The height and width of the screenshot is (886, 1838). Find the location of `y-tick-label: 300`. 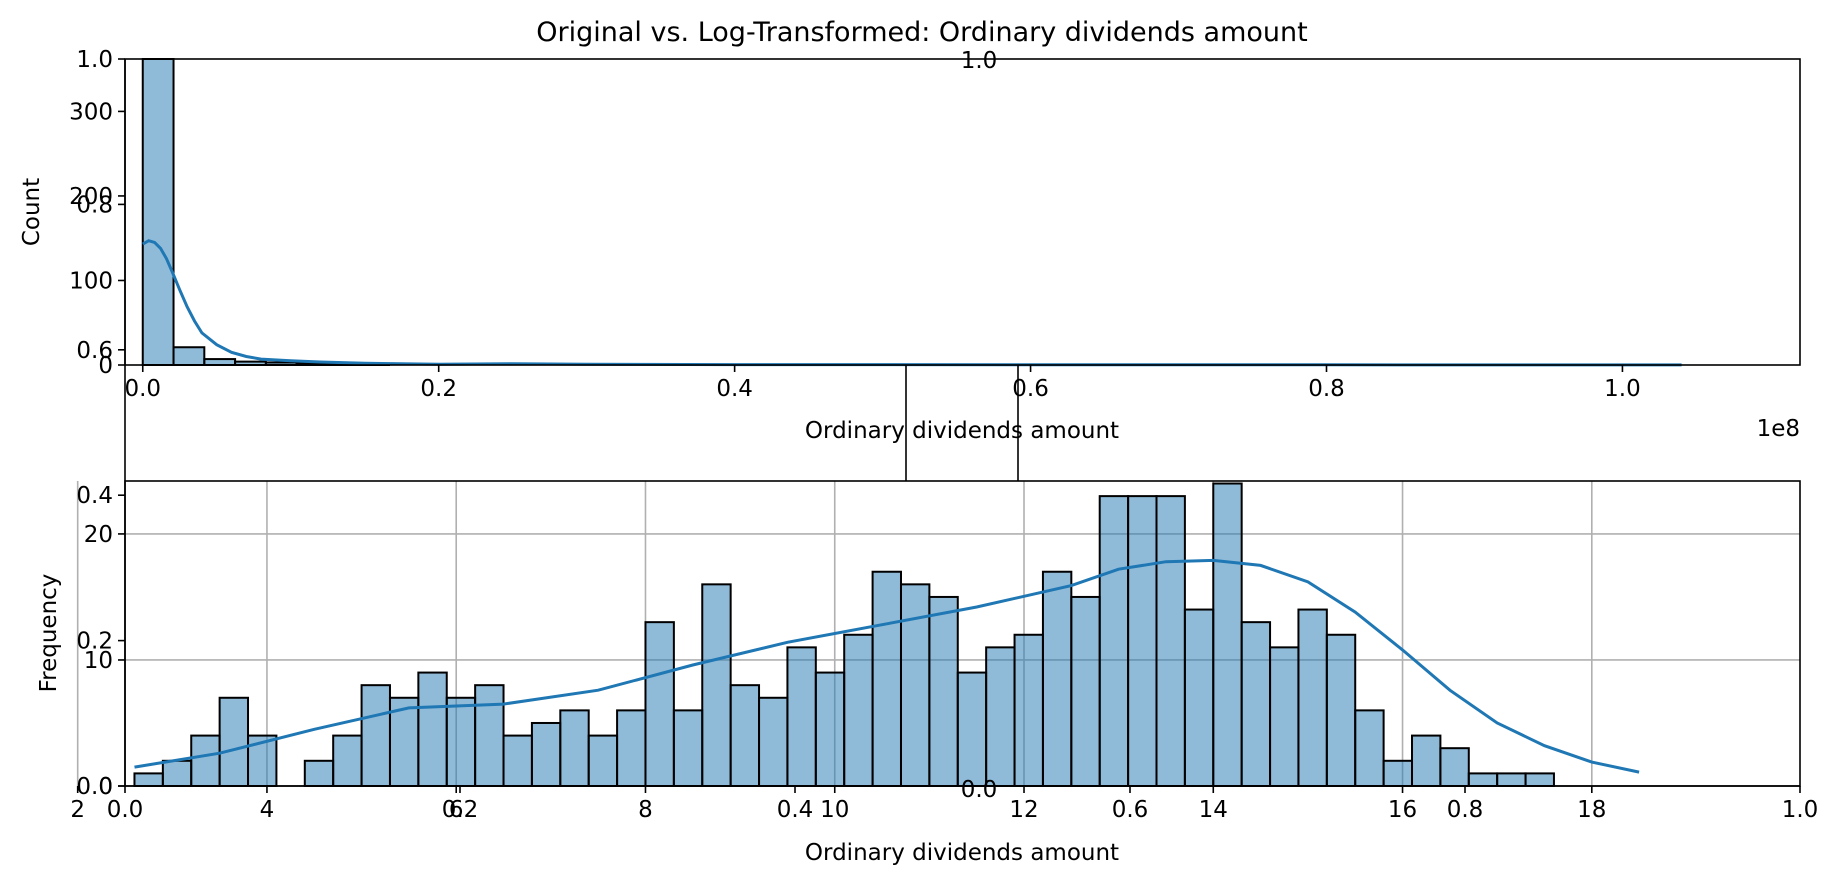

y-tick-label: 300 is located at coordinates (91, 112).